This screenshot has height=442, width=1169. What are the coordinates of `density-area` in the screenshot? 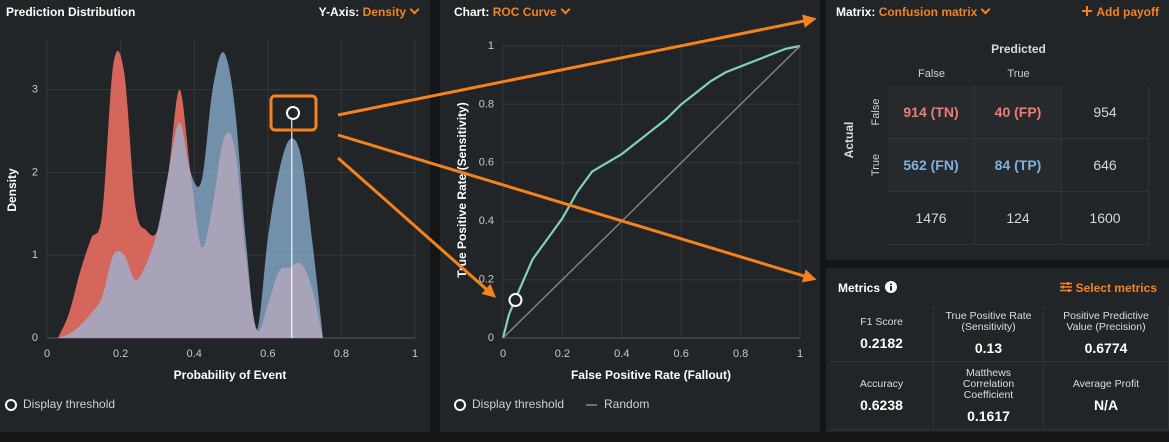 It's located at (190, 195).